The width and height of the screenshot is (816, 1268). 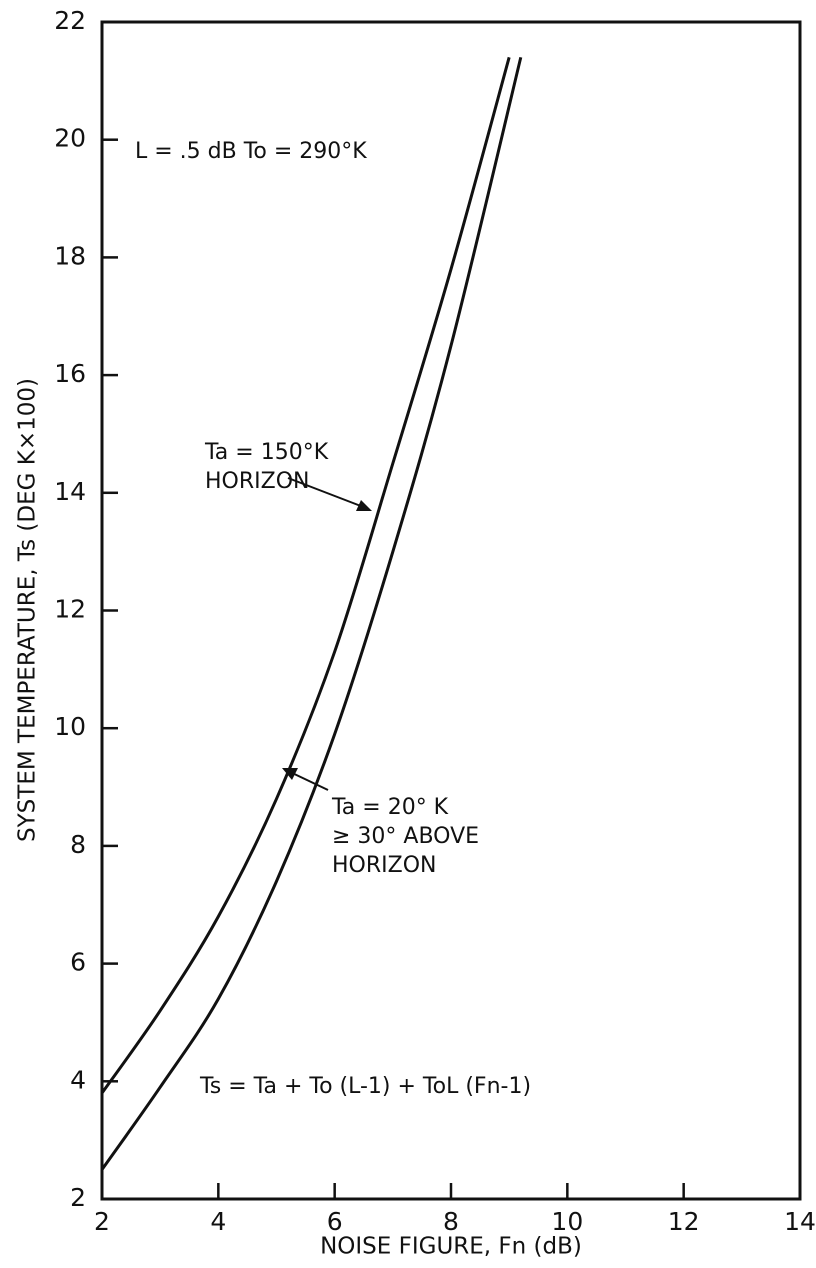 I want to click on y-tick-label: 18, so click(x=70, y=255).